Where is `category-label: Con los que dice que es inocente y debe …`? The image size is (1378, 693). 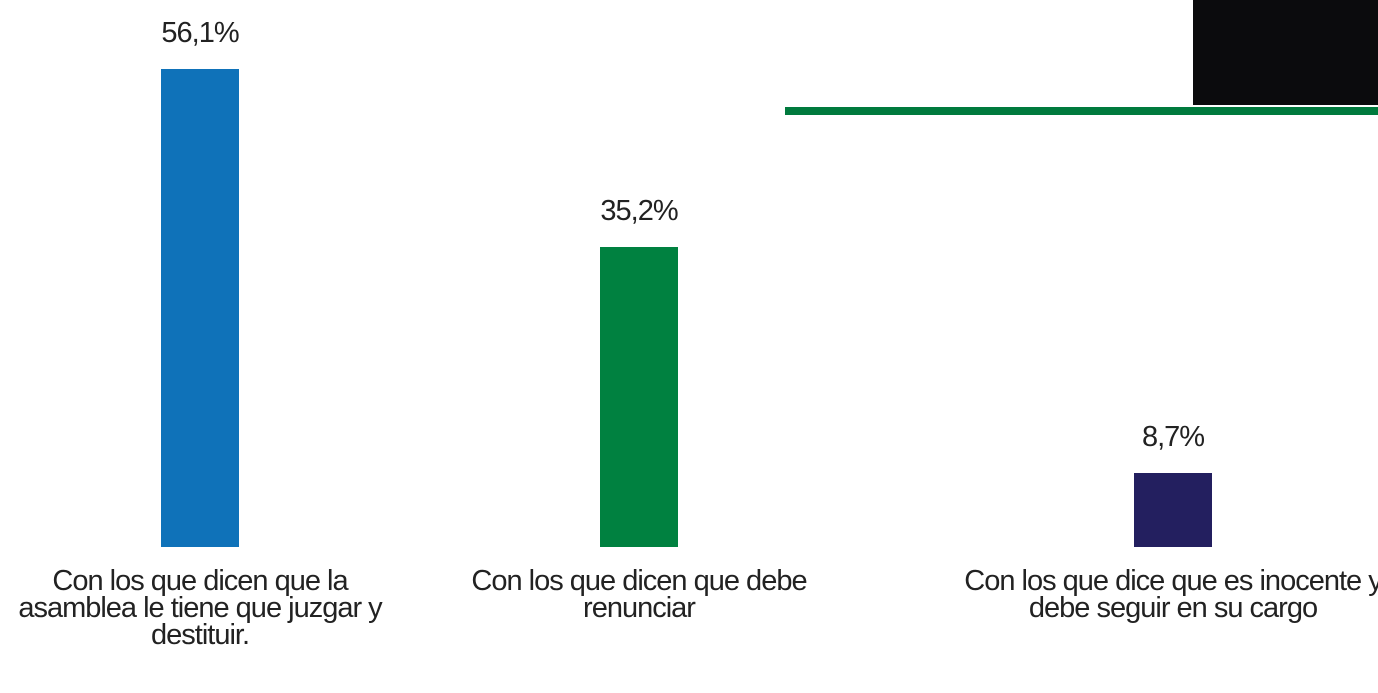
category-label: Con los que dice que es inocente y debe … is located at coordinates (1171, 594).